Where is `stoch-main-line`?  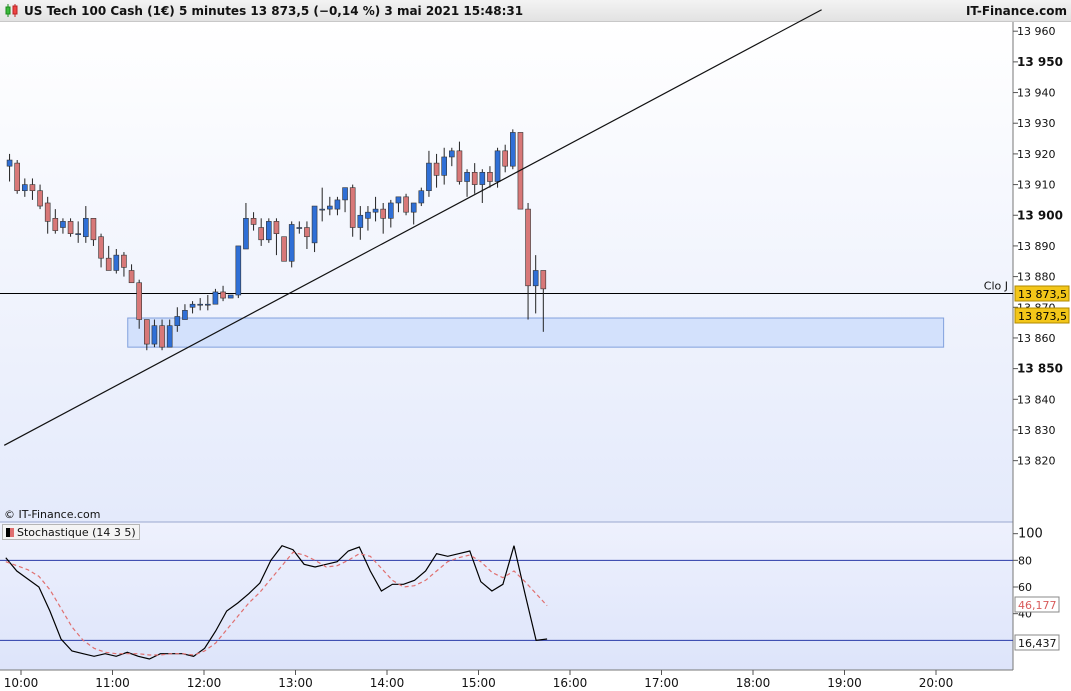
stoch-main-line is located at coordinates (276, 602).